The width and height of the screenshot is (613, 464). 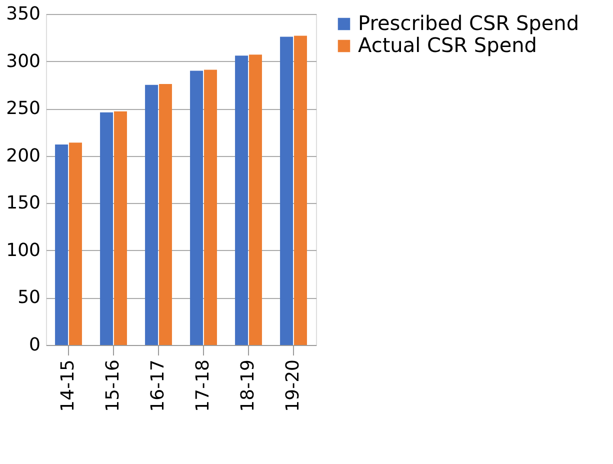 I want to click on y-tick-label: 0, so click(x=34, y=345).